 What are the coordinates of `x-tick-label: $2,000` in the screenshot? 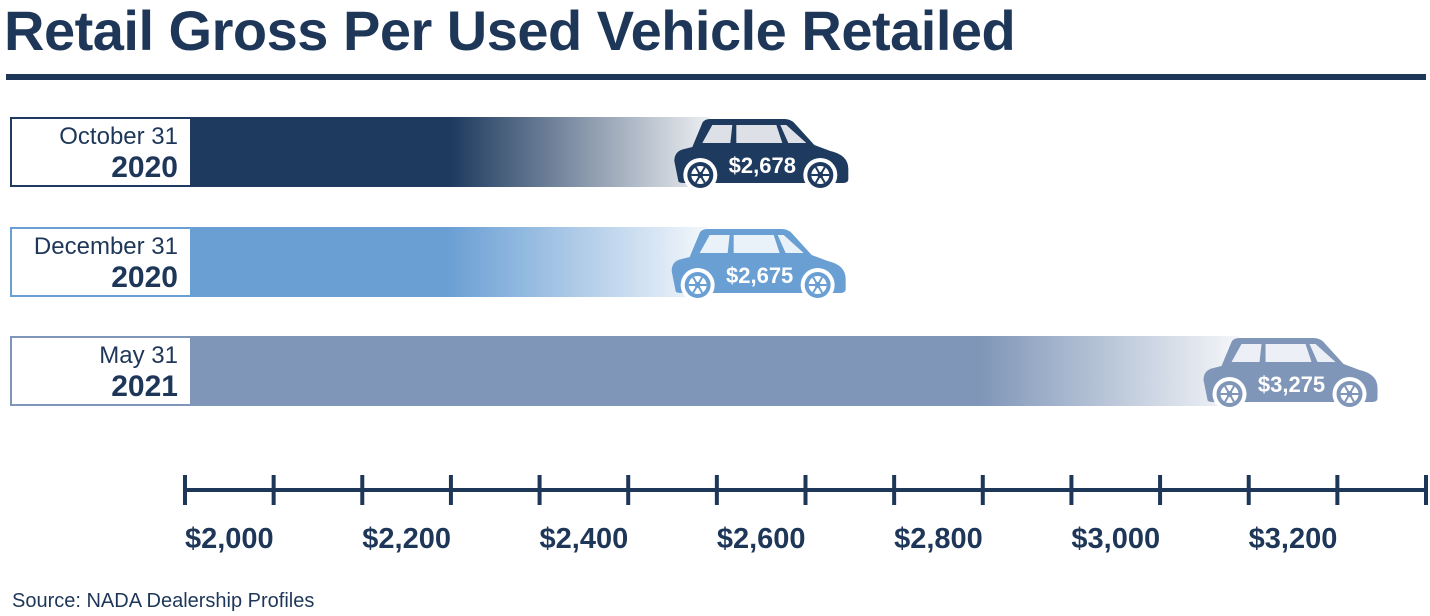 It's located at (229, 539).